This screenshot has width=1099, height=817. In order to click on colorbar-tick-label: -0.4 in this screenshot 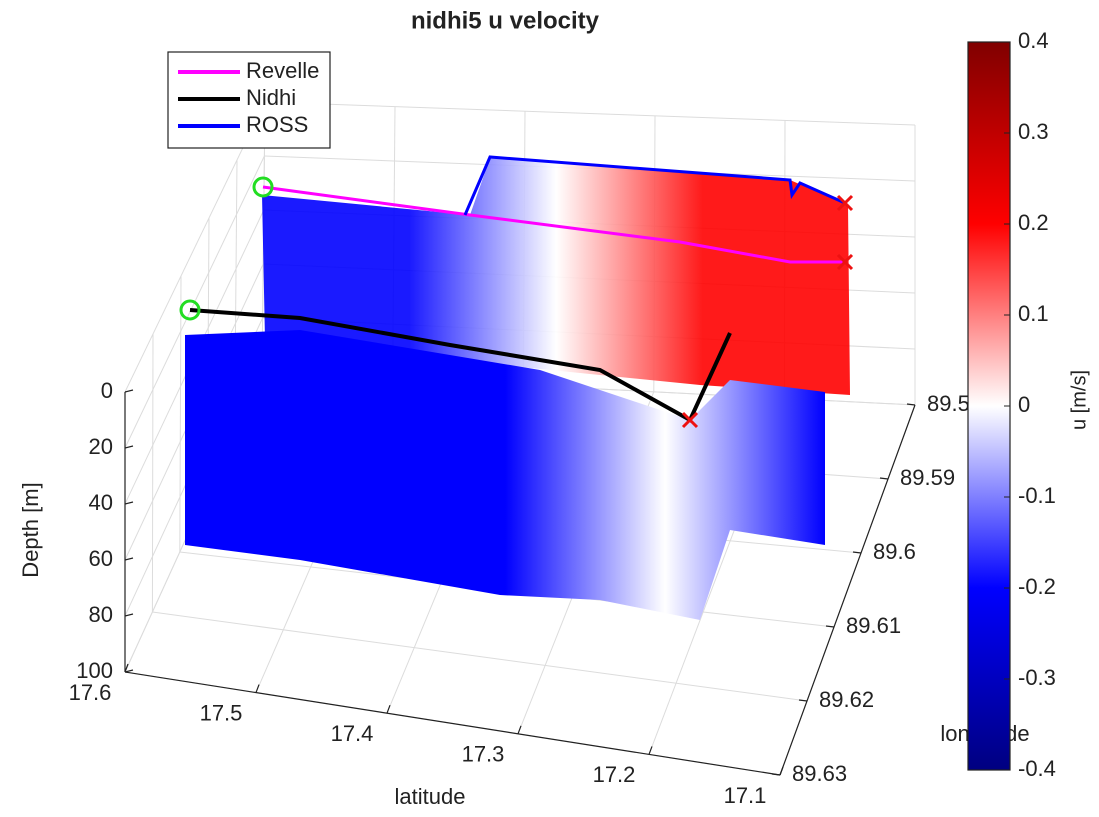, I will do `click(1037, 768)`.